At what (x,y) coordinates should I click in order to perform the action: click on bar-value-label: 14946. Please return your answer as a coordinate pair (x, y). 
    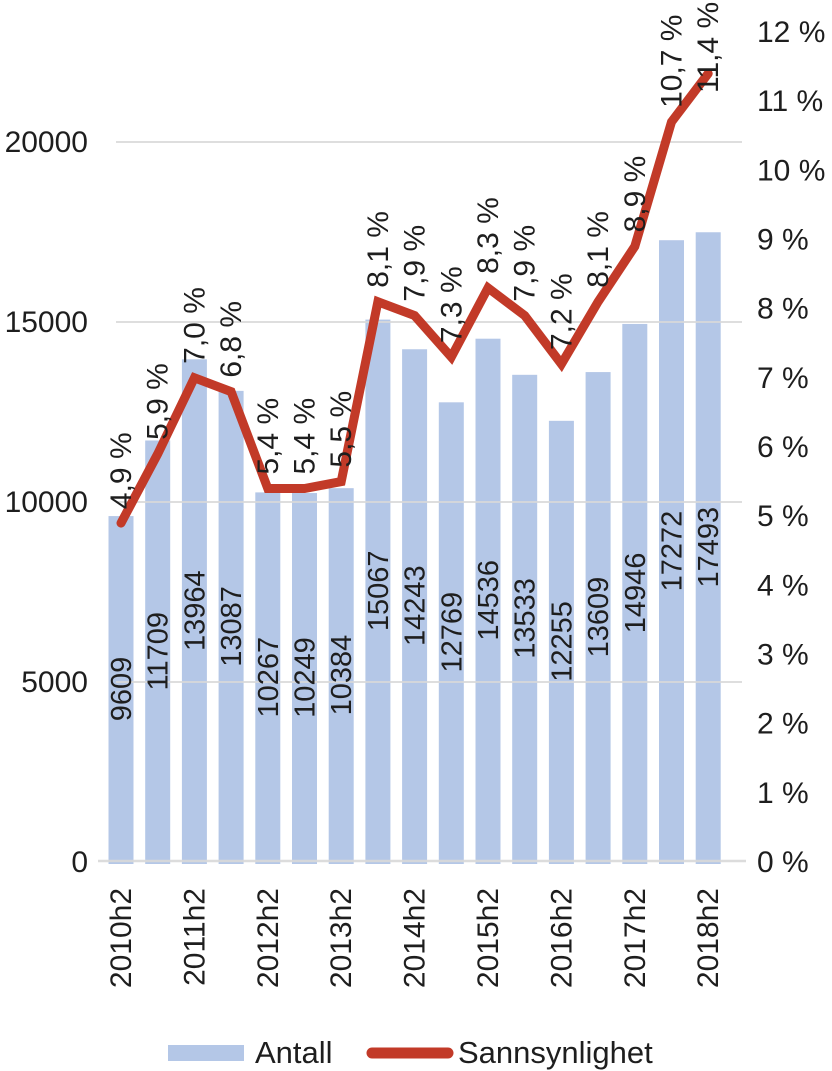
    Looking at the image, I should click on (636, 593).